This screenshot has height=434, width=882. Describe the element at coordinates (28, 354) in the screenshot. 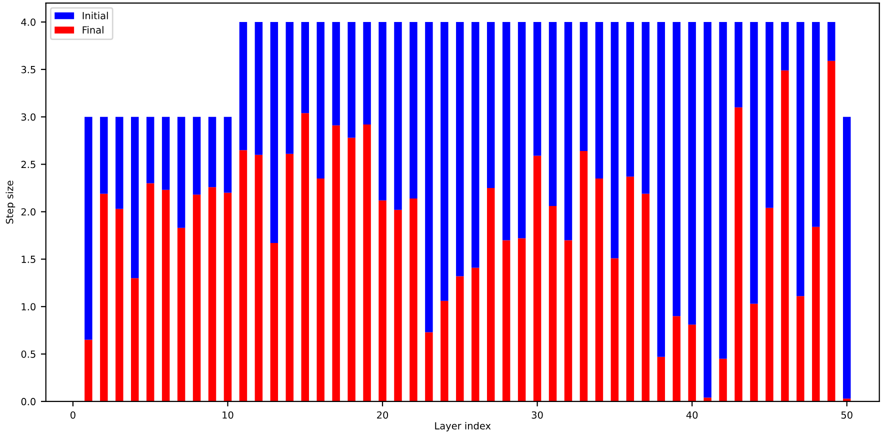

I see `y-tick-label: 0.5` at that location.